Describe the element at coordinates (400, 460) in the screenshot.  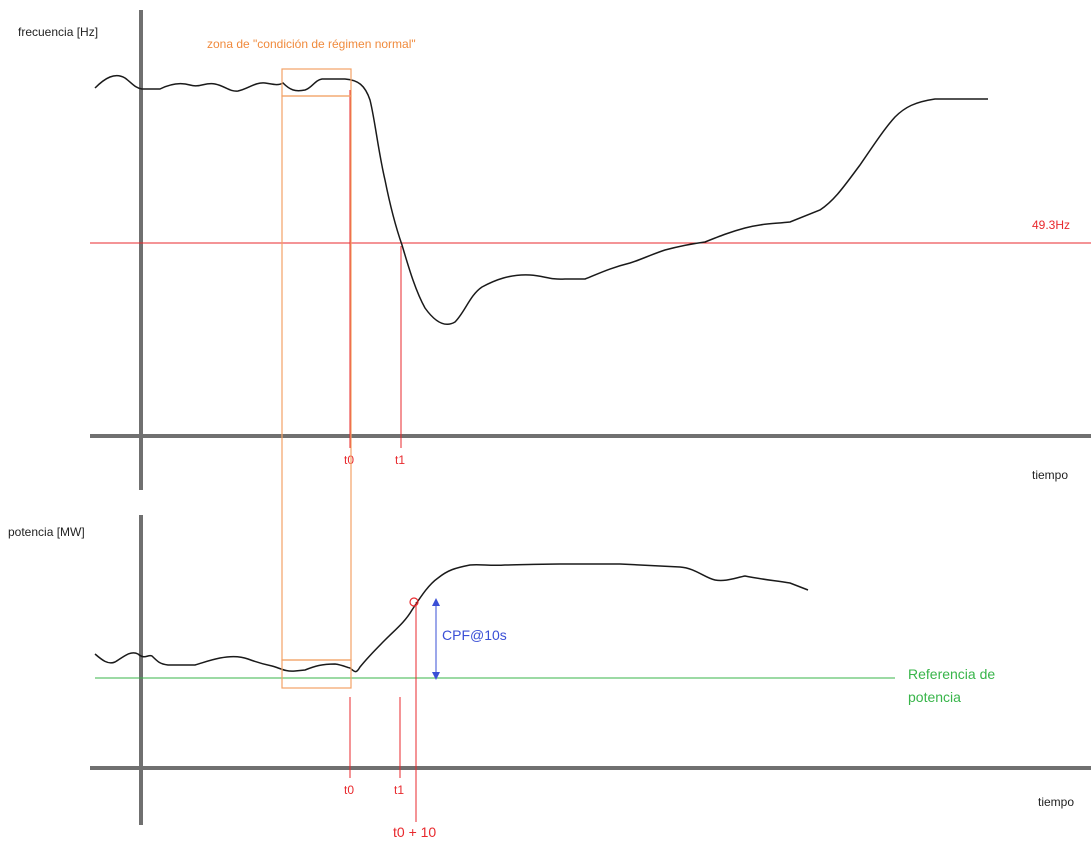
I see `top-t1-label: t1` at that location.